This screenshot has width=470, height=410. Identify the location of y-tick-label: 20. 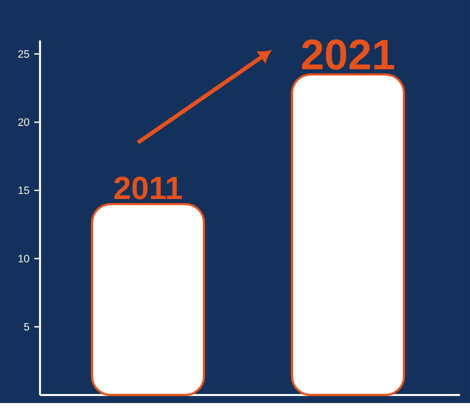
(24, 122).